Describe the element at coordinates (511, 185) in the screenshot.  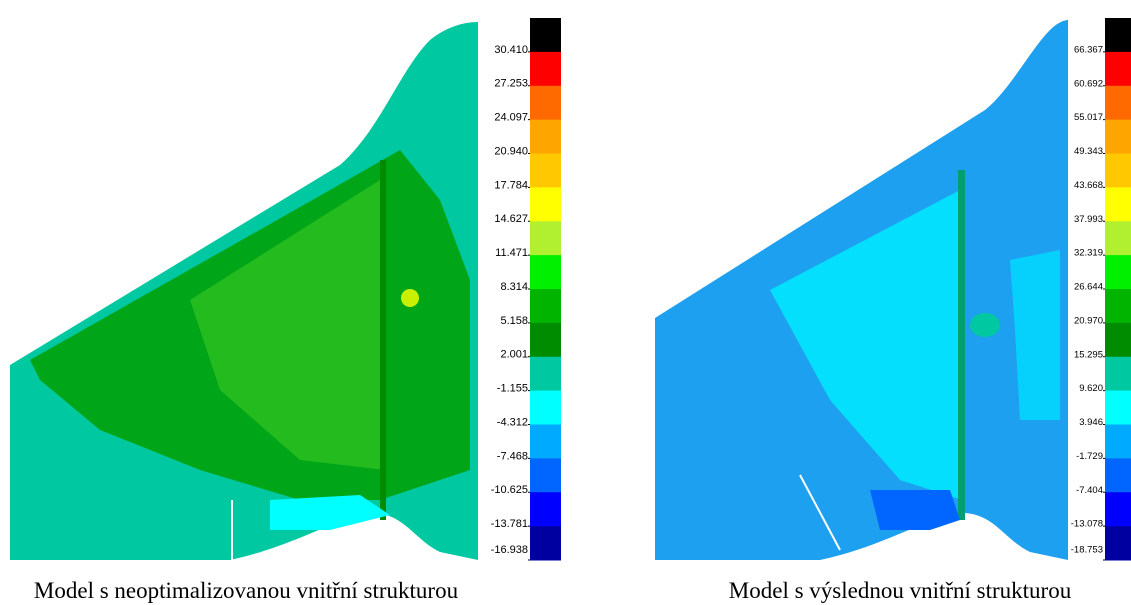
I see `colorbar-label: 17.784` at that location.